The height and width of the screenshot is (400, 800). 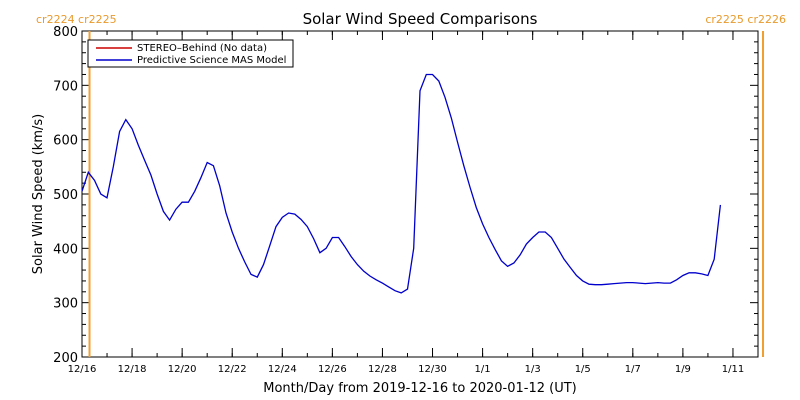 I want to click on x-tick-label: 1/9, so click(x=683, y=369).